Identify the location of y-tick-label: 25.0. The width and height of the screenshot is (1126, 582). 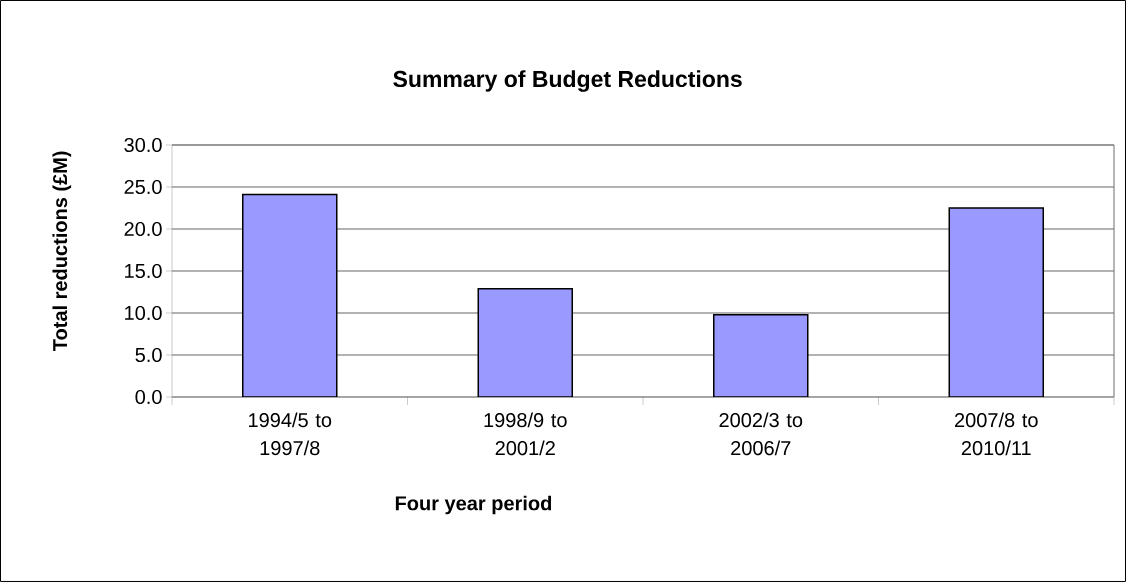
(143, 187).